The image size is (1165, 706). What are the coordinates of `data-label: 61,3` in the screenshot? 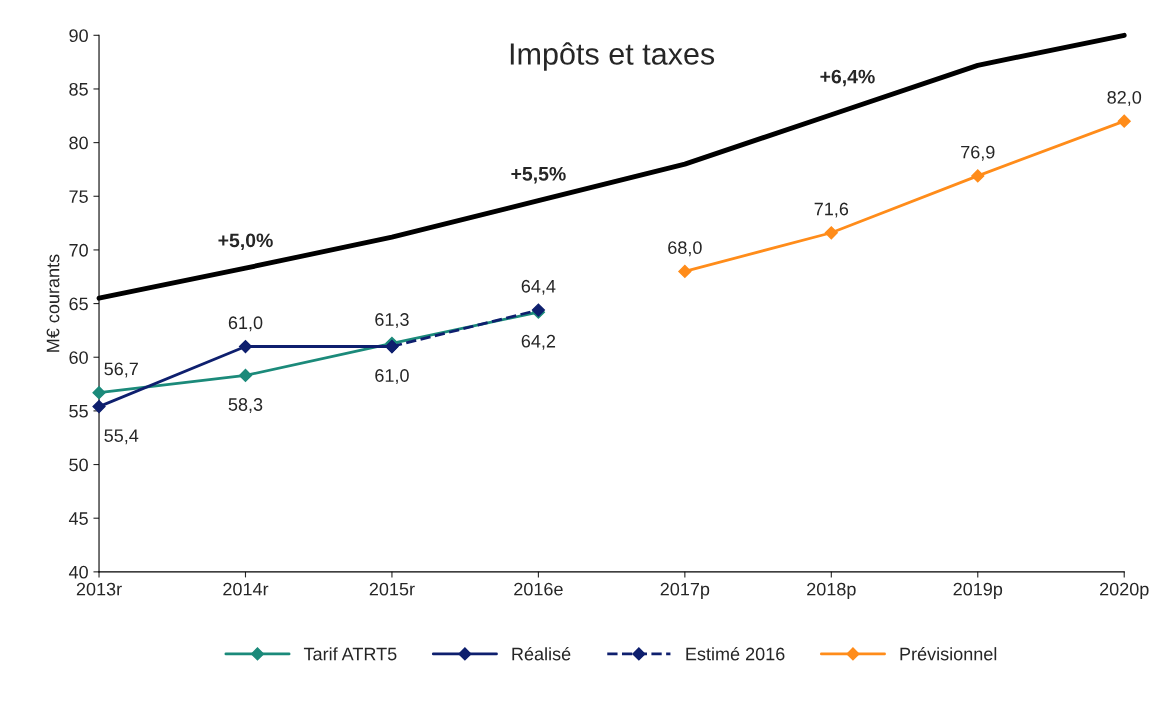 It's located at (392, 321).